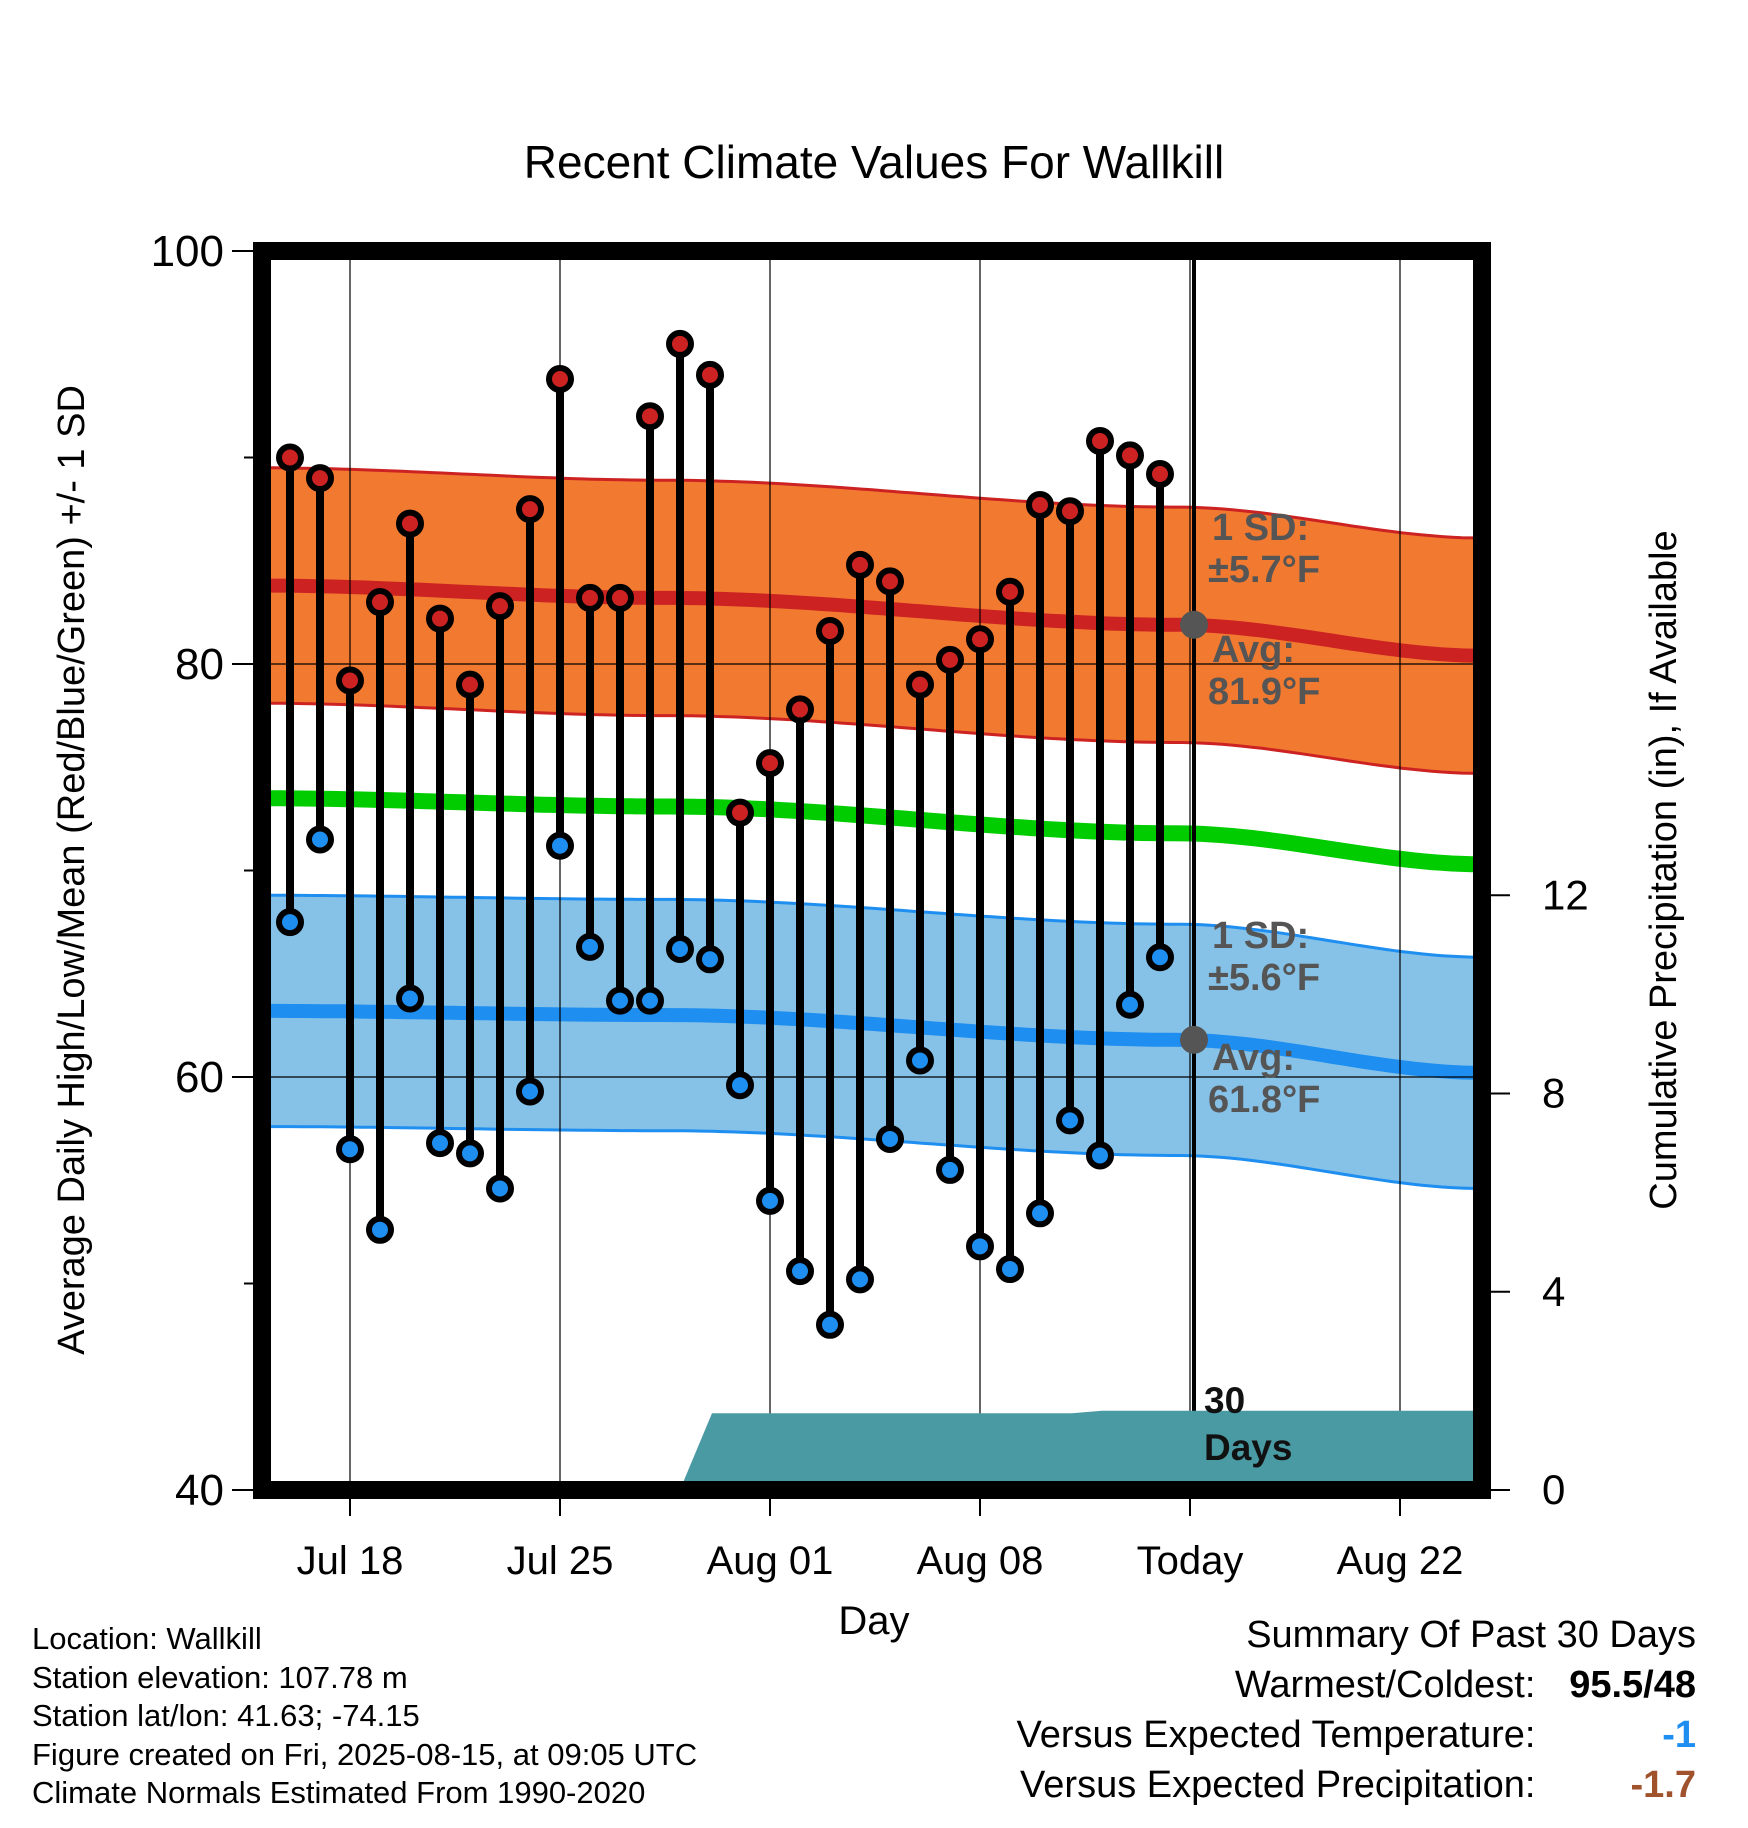 The height and width of the screenshot is (1828, 1748). Describe the element at coordinates (980, 1561) in the screenshot. I see `x-tick-label: Aug 08` at that location.